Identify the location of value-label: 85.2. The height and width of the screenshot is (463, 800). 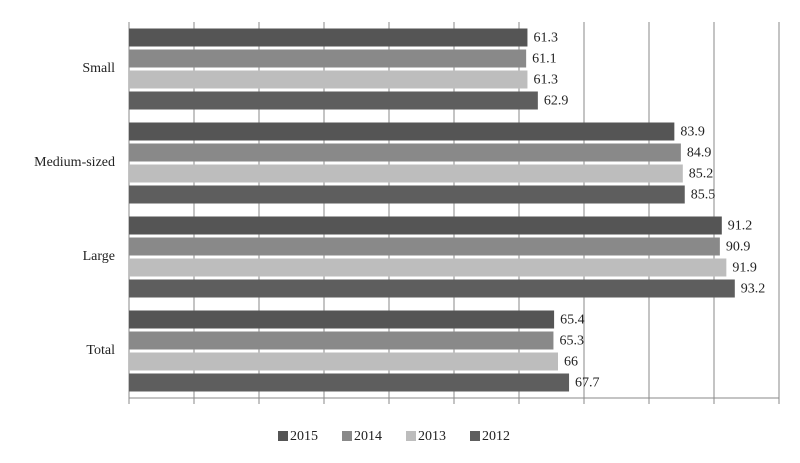
(701, 174).